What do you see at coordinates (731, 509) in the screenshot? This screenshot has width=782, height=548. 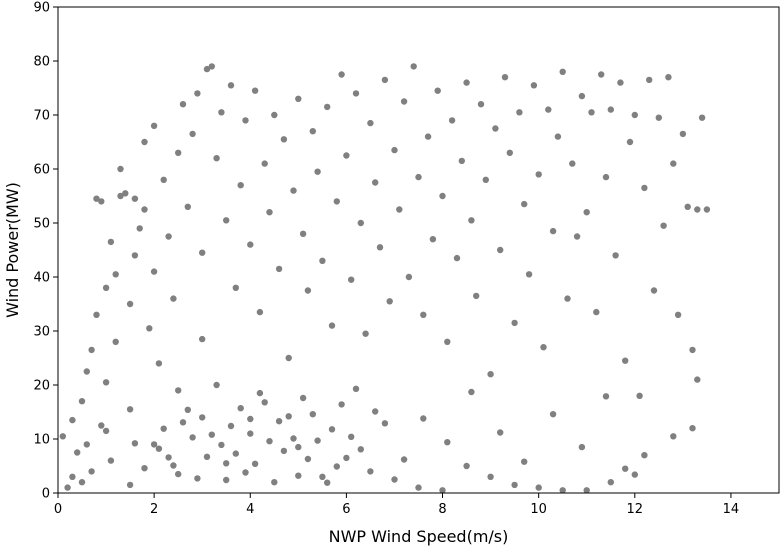 I see `x-tick-label: 14` at bounding box center [731, 509].